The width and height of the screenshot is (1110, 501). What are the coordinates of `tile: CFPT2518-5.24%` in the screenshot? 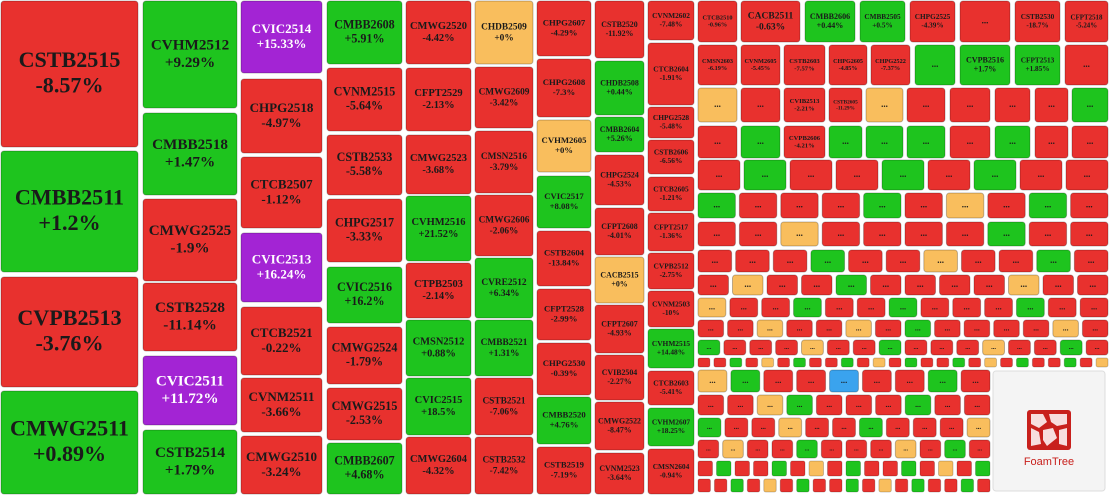 It's located at (1086, 21).